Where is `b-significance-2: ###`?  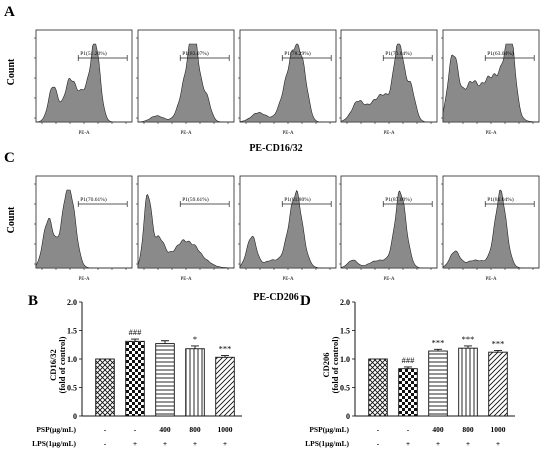
b-significance-2: ### is located at coordinates (136, 332).